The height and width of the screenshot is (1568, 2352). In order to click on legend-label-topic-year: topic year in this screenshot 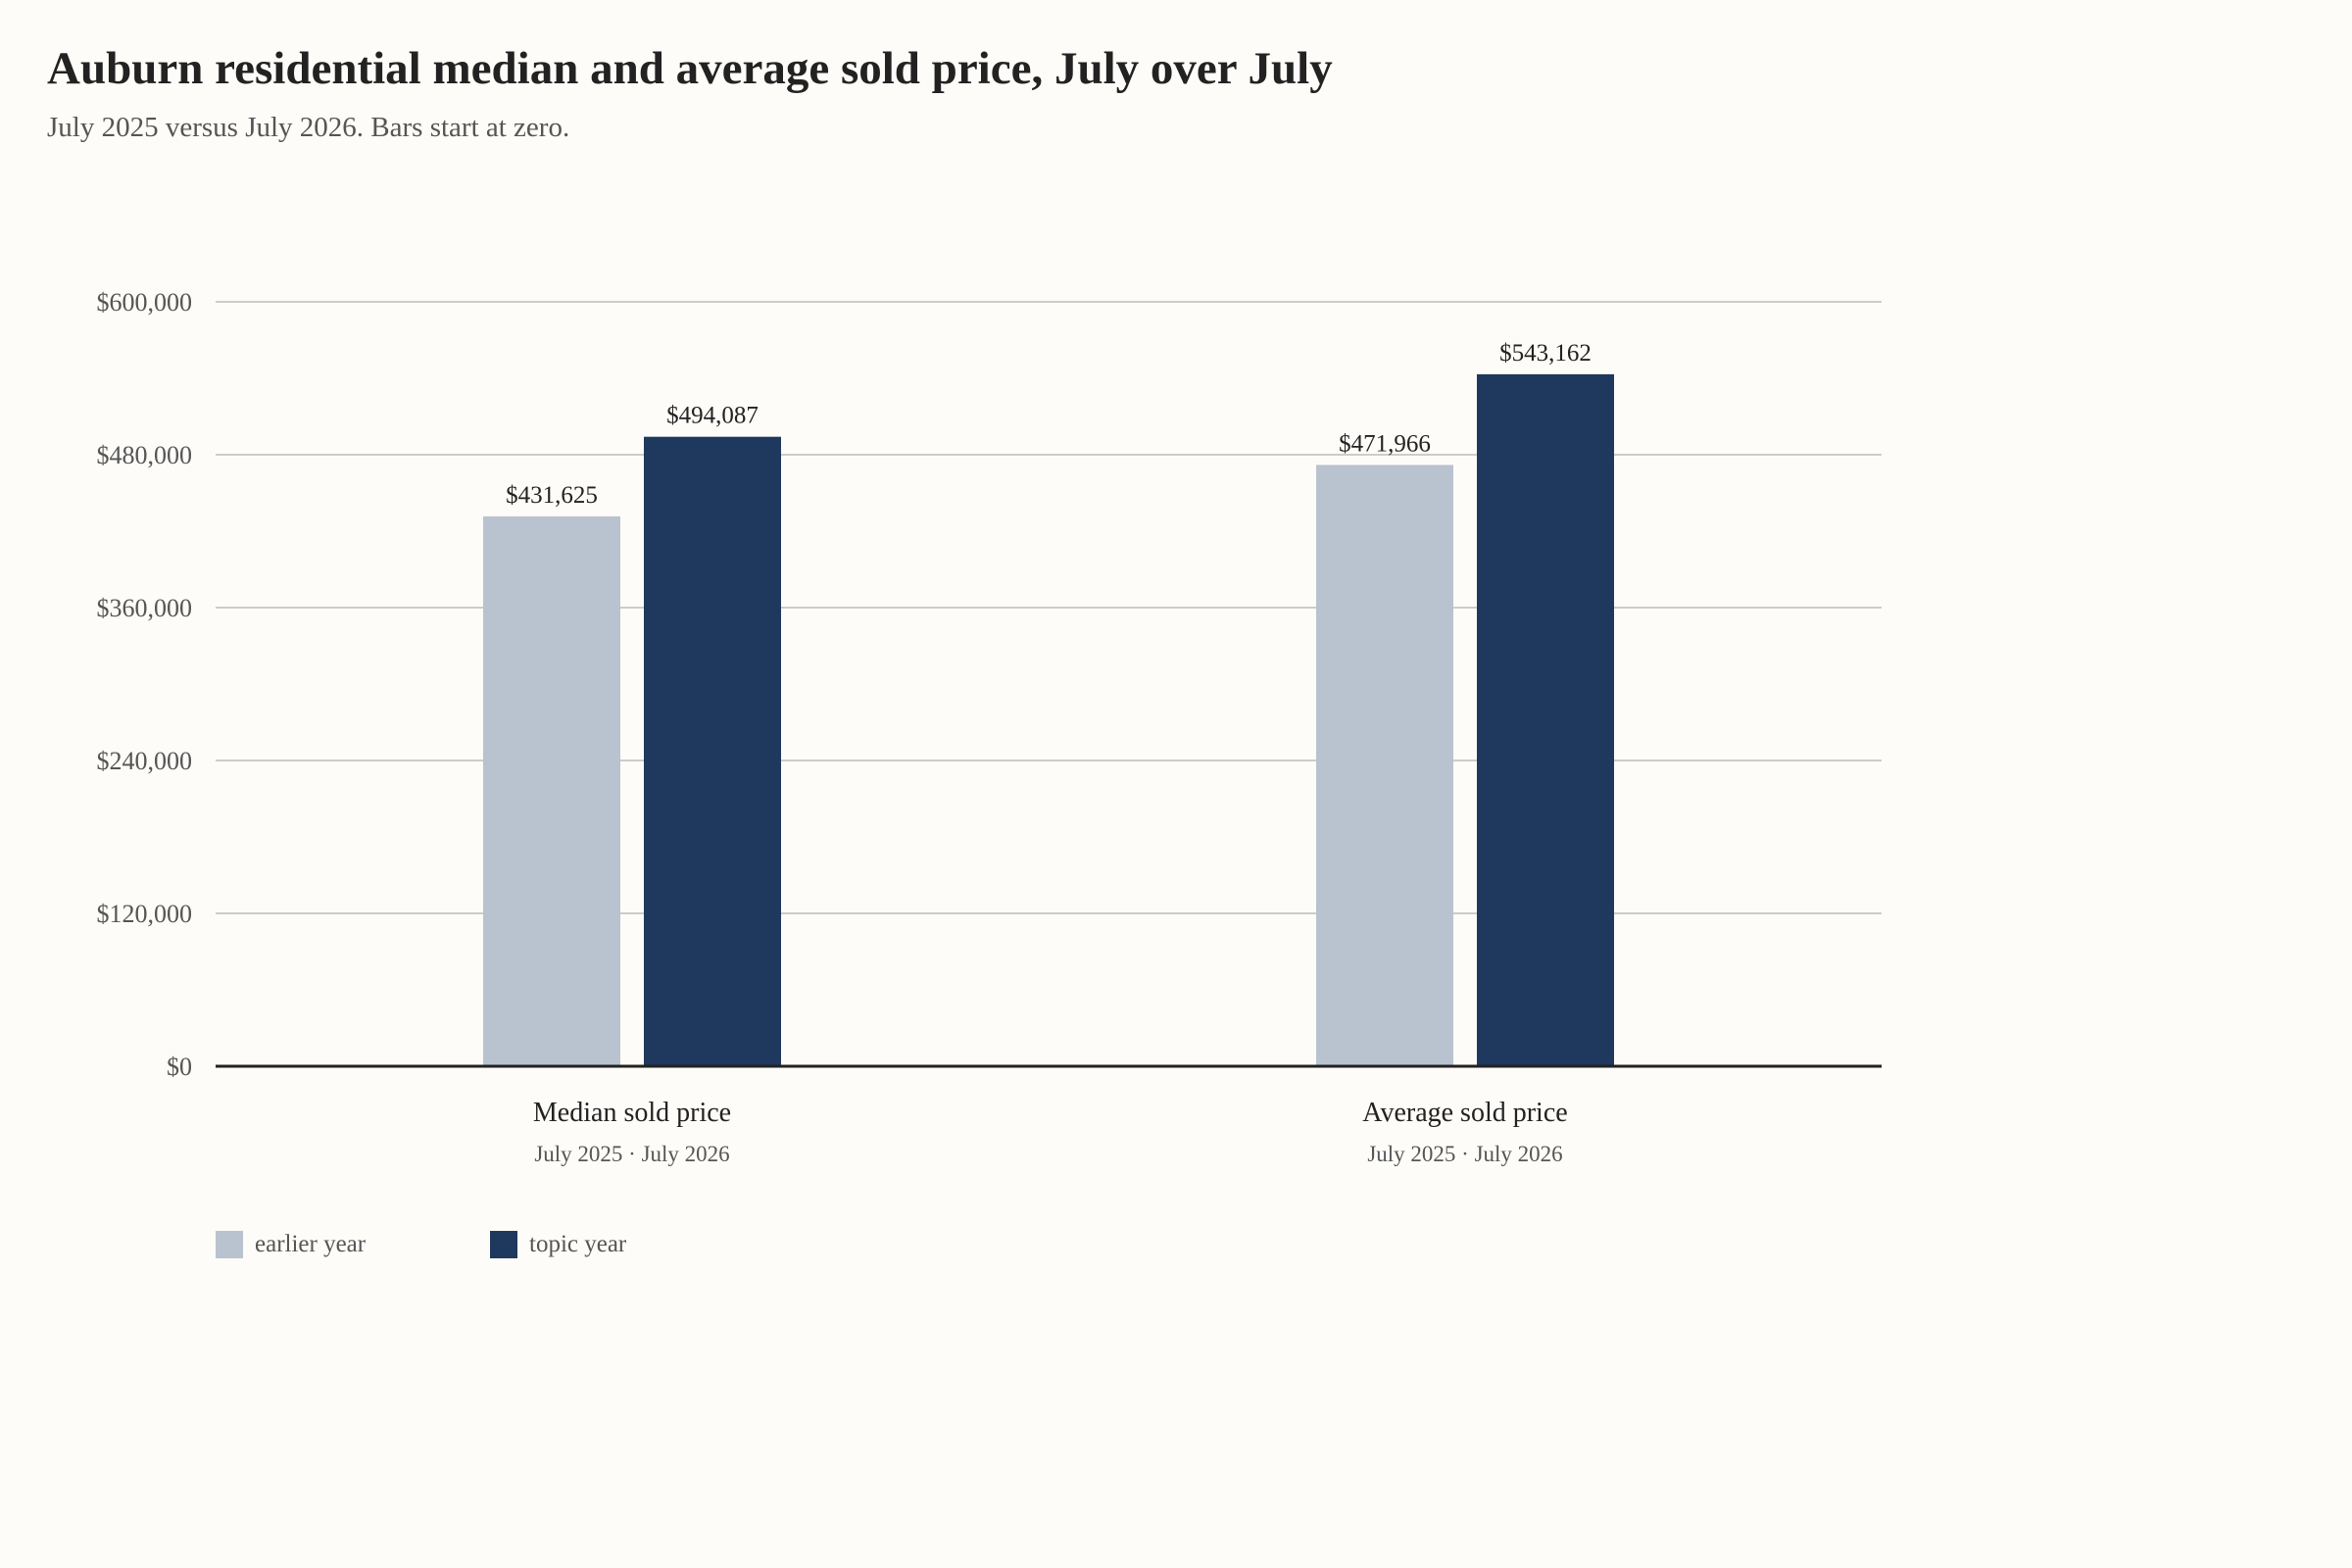, I will do `click(578, 1244)`.